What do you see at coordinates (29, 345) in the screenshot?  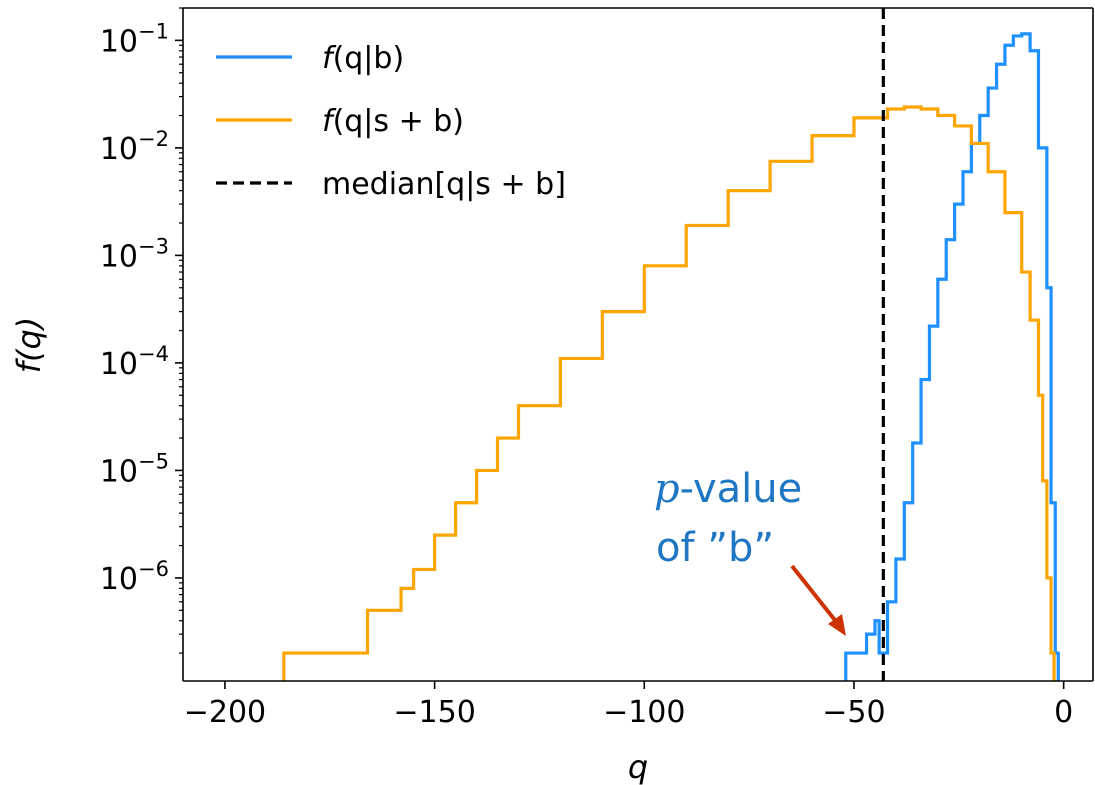 I see `y-axis-label: f(q)` at bounding box center [29, 345].